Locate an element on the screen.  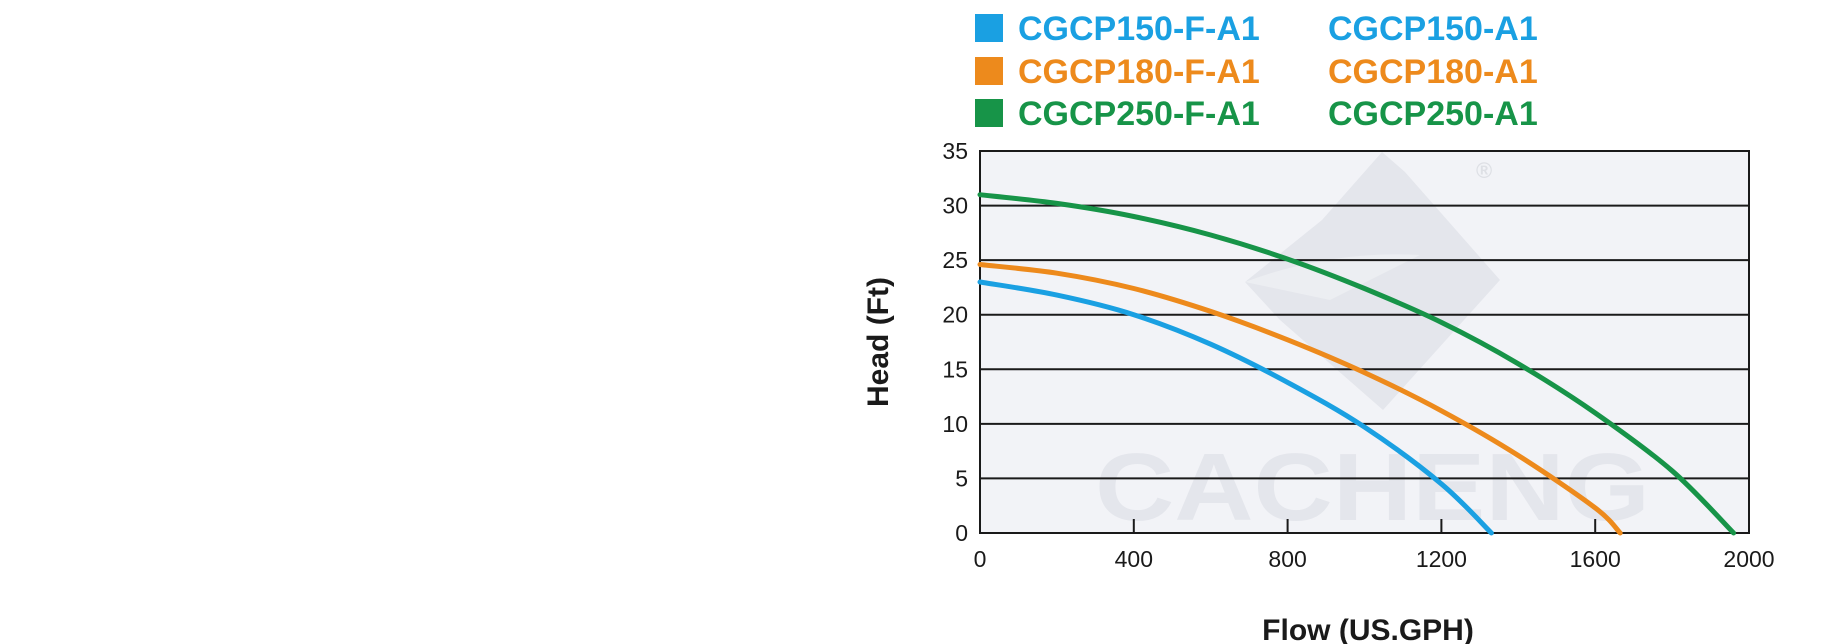
x-tick-label: 1600 is located at coordinates (1595, 559).